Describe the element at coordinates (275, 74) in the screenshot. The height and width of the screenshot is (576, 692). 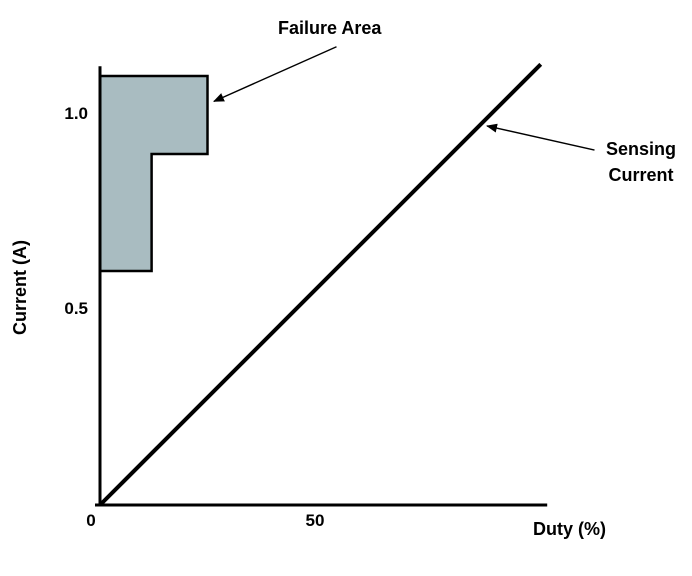
I see `failure-area-arrow` at that location.